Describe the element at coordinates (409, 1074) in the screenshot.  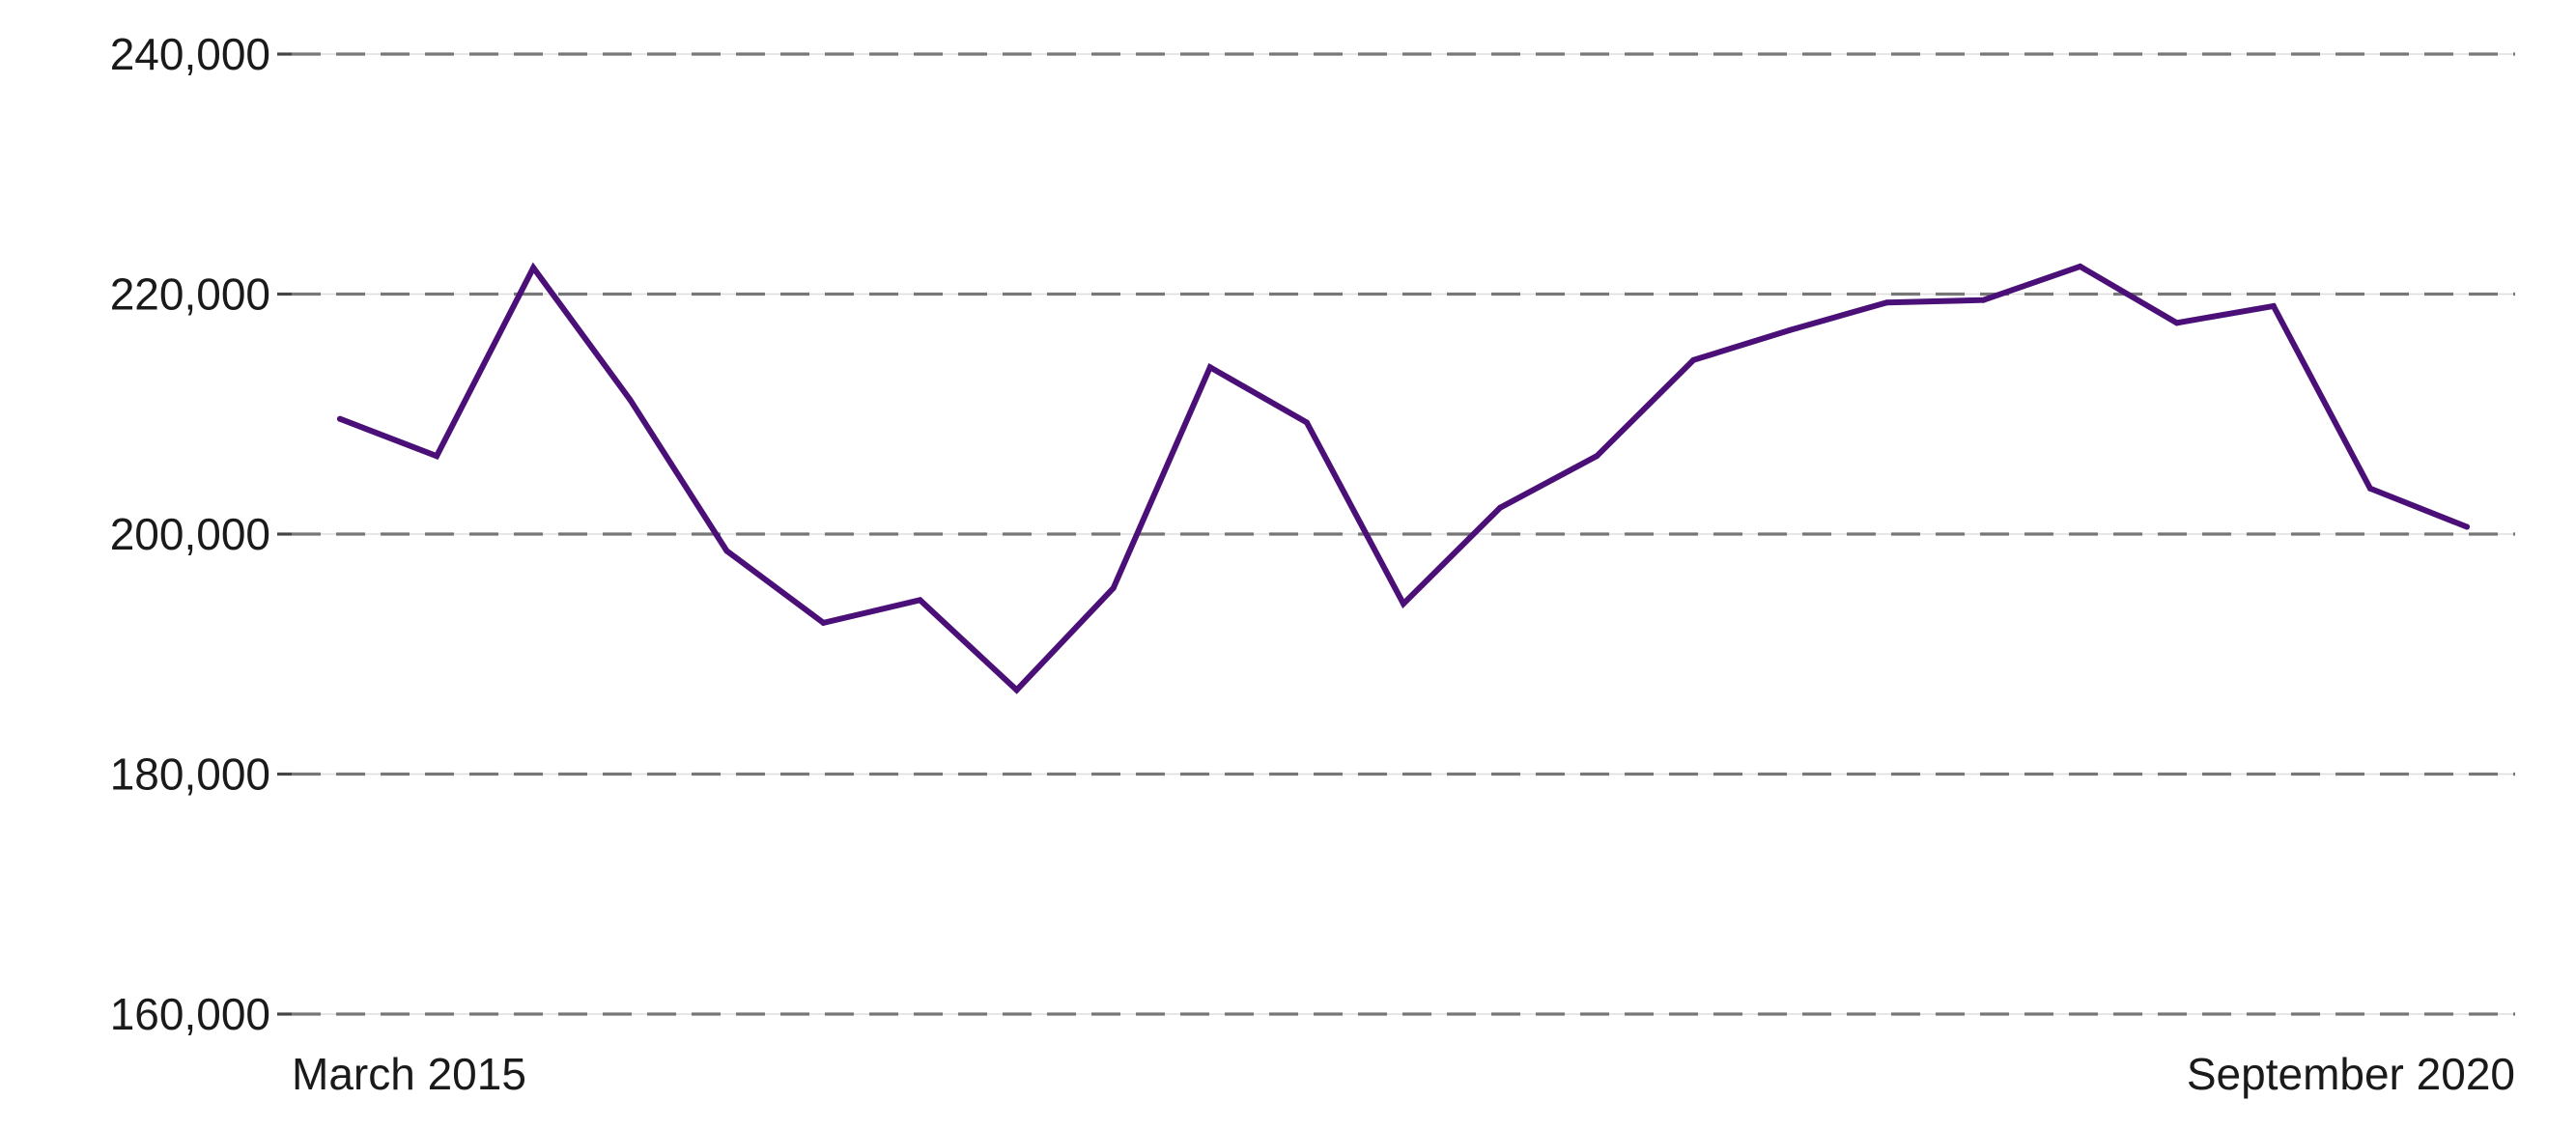
I see `x-tick-label-start: March 2015` at that location.